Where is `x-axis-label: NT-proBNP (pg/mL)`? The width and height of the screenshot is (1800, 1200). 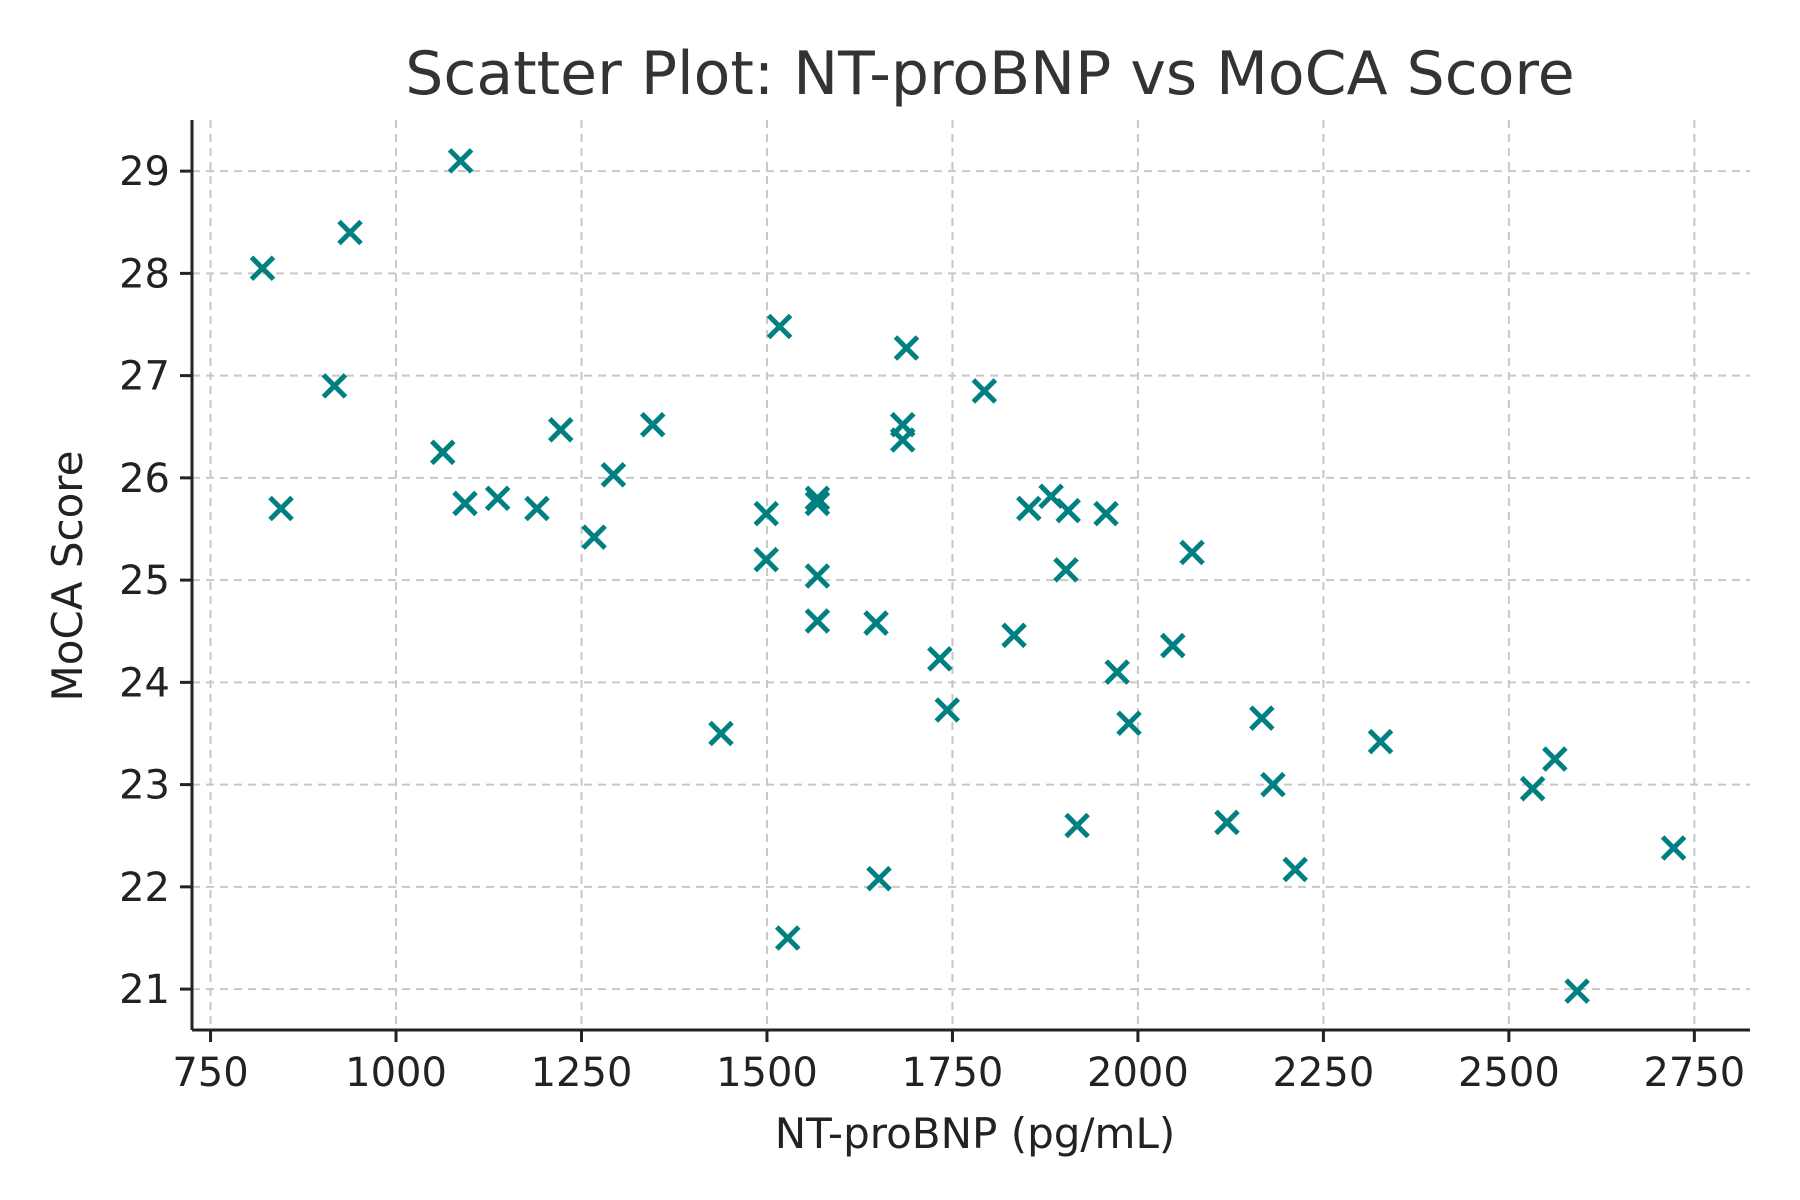 x-axis-label: NT-proBNP (pg/mL) is located at coordinates (975, 1133).